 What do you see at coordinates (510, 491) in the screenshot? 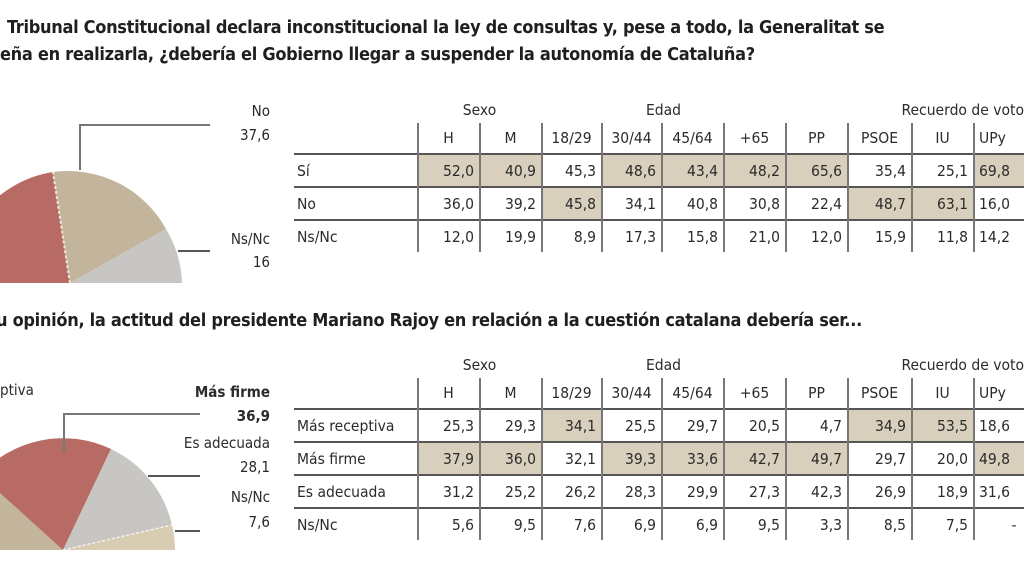
I see `cell: 25,2` at bounding box center [510, 491].